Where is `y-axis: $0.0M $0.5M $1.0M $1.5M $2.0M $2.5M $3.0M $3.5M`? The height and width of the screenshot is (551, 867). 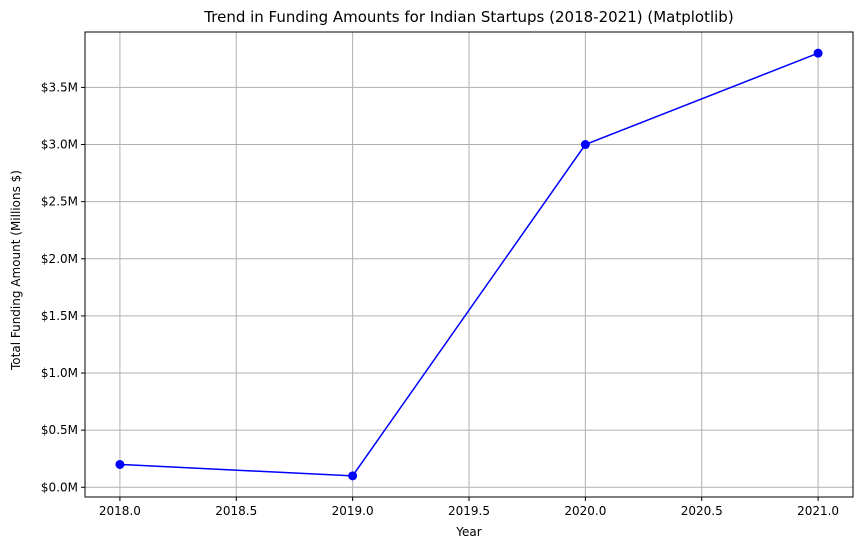
y-axis: $0.0M $0.5M $1.0M $1.5M $2.0M $2.5M $3.0M $3.5M is located at coordinates (63, 287).